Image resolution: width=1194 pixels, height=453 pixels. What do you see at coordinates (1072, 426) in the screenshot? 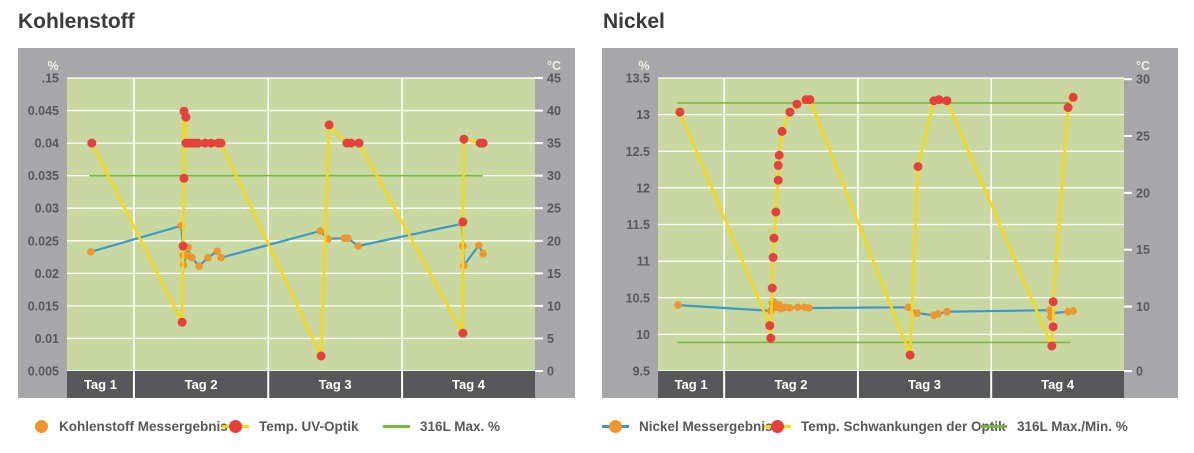
I see `legend-label: 316L Max./Min. %` at bounding box center [1072, 426].